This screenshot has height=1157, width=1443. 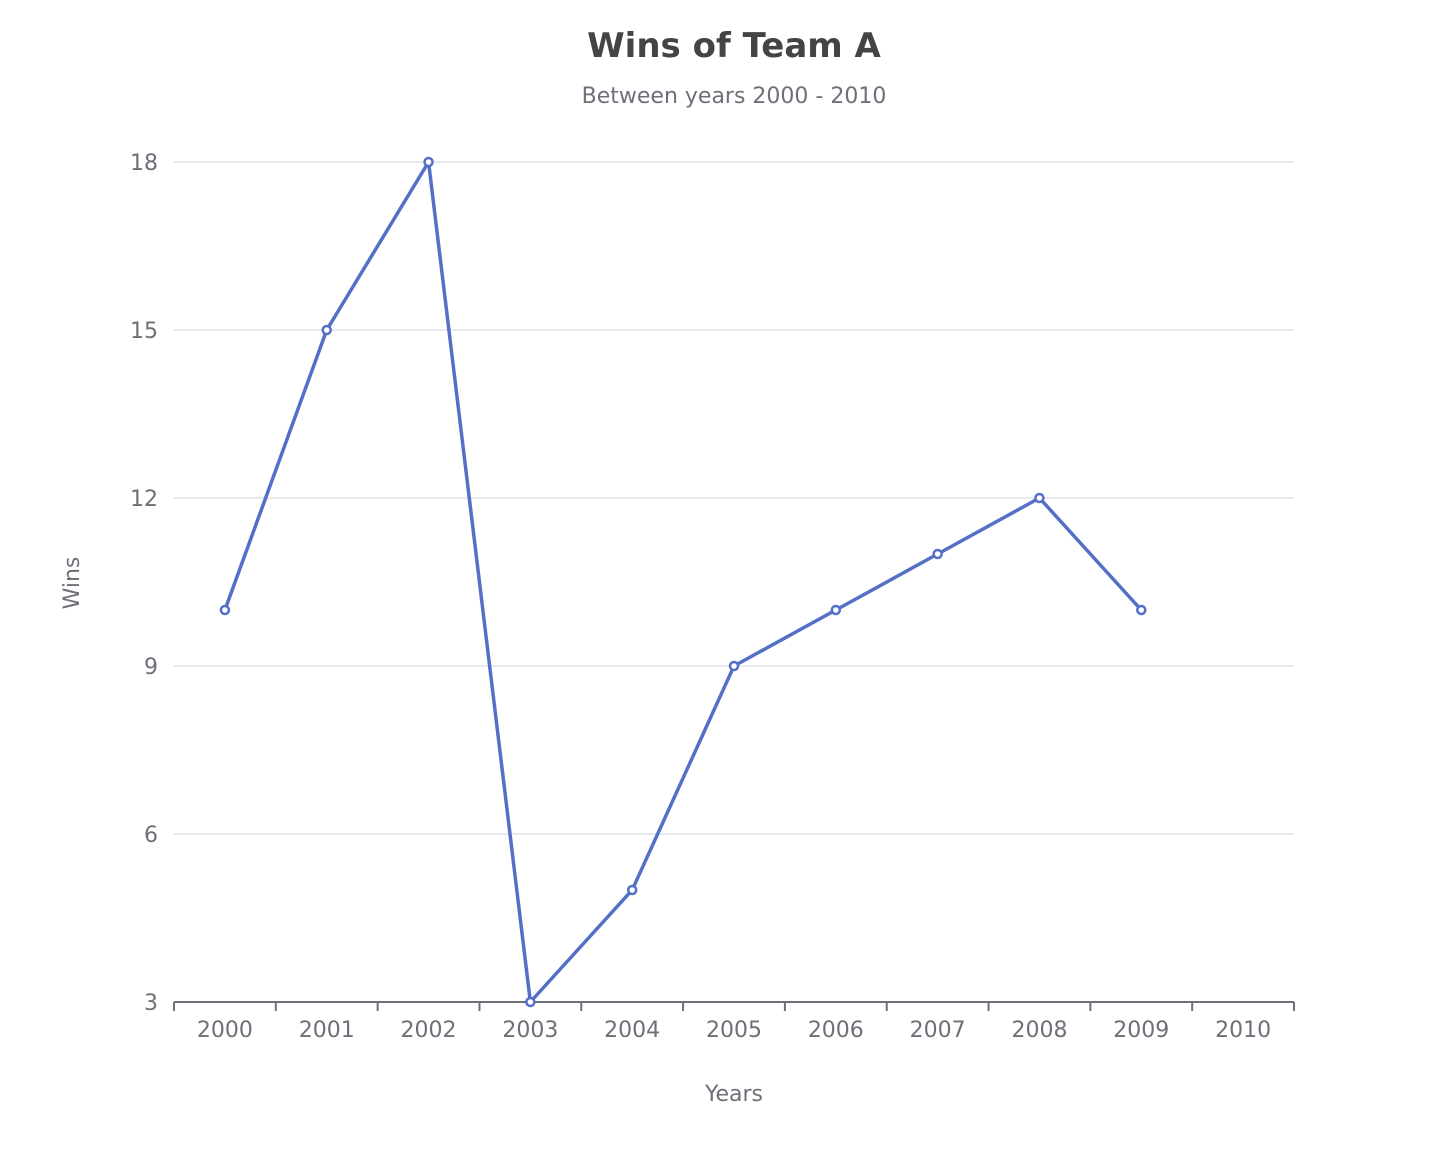 I want to click on chart-subtitle: Between years 2000 - 2010, so click(x=734, y=96).